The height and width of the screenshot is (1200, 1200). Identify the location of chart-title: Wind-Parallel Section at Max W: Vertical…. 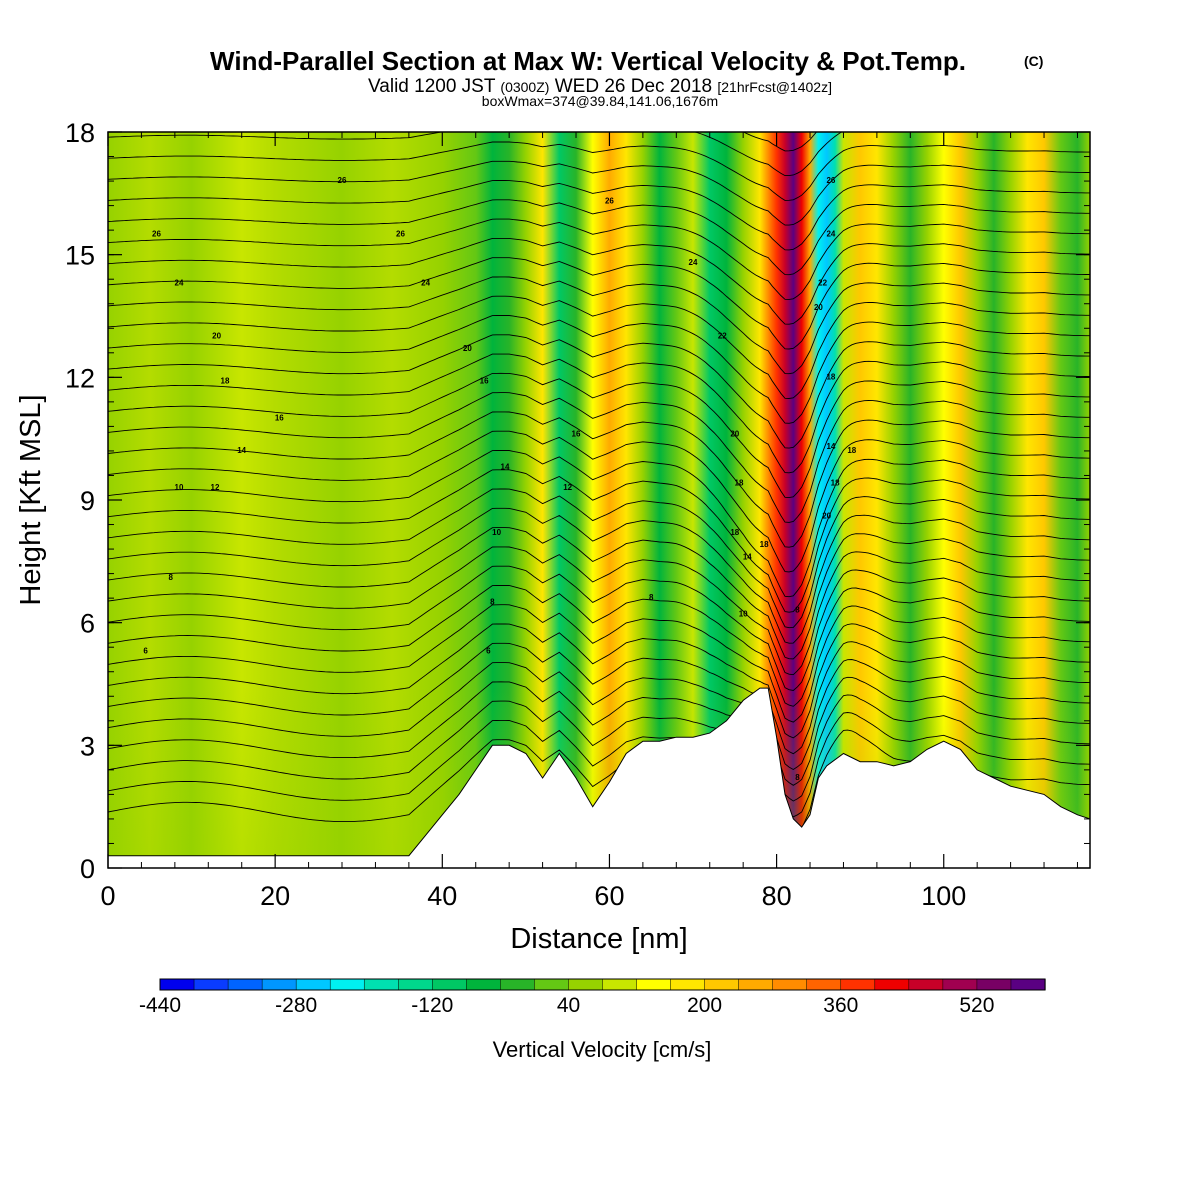
(588, 61).